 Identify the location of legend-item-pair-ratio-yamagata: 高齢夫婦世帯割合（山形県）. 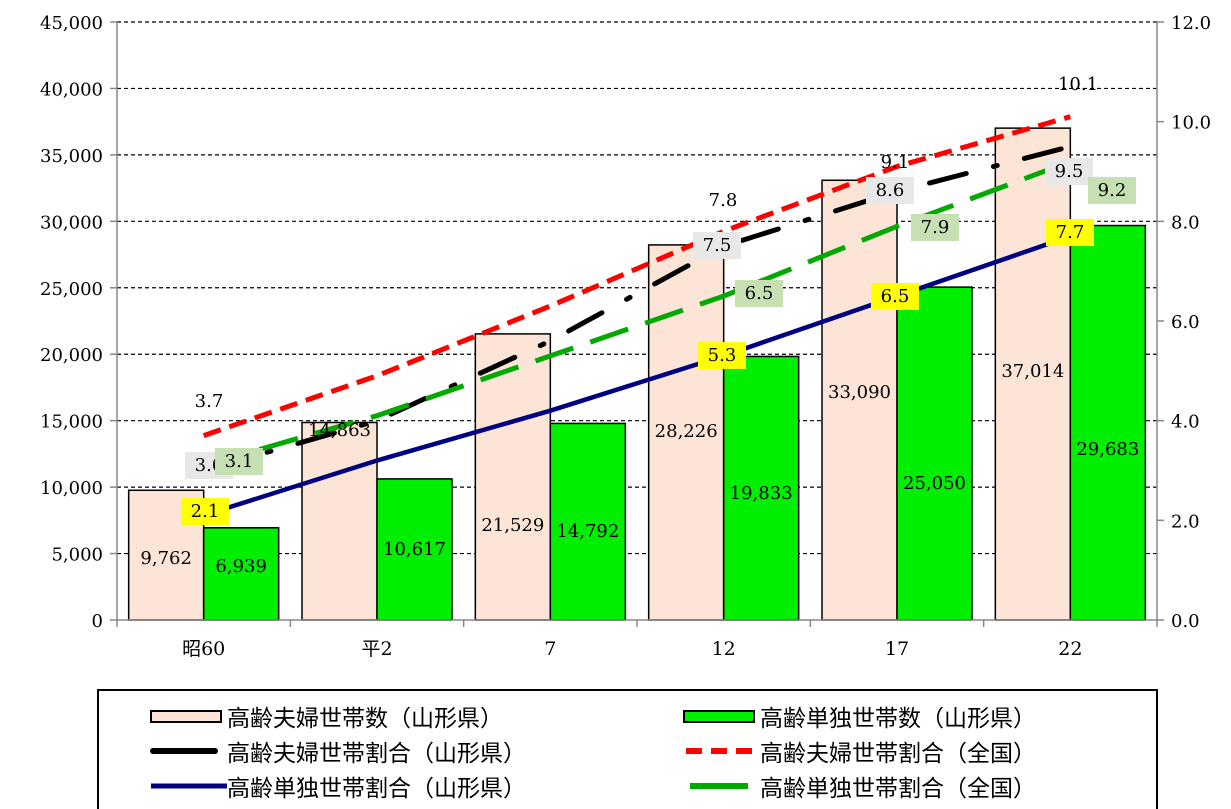
(337, 751).